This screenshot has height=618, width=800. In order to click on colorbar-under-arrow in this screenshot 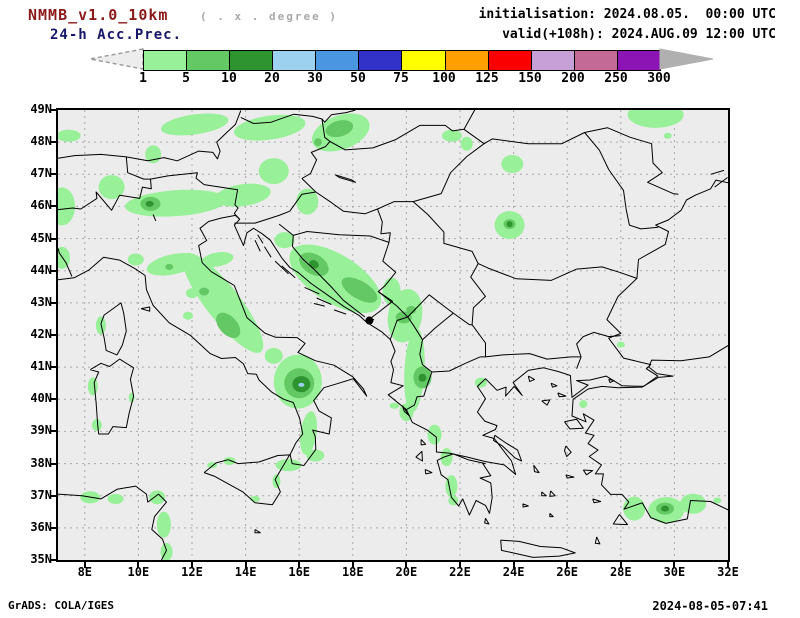, I will do `click(116, 59)`.